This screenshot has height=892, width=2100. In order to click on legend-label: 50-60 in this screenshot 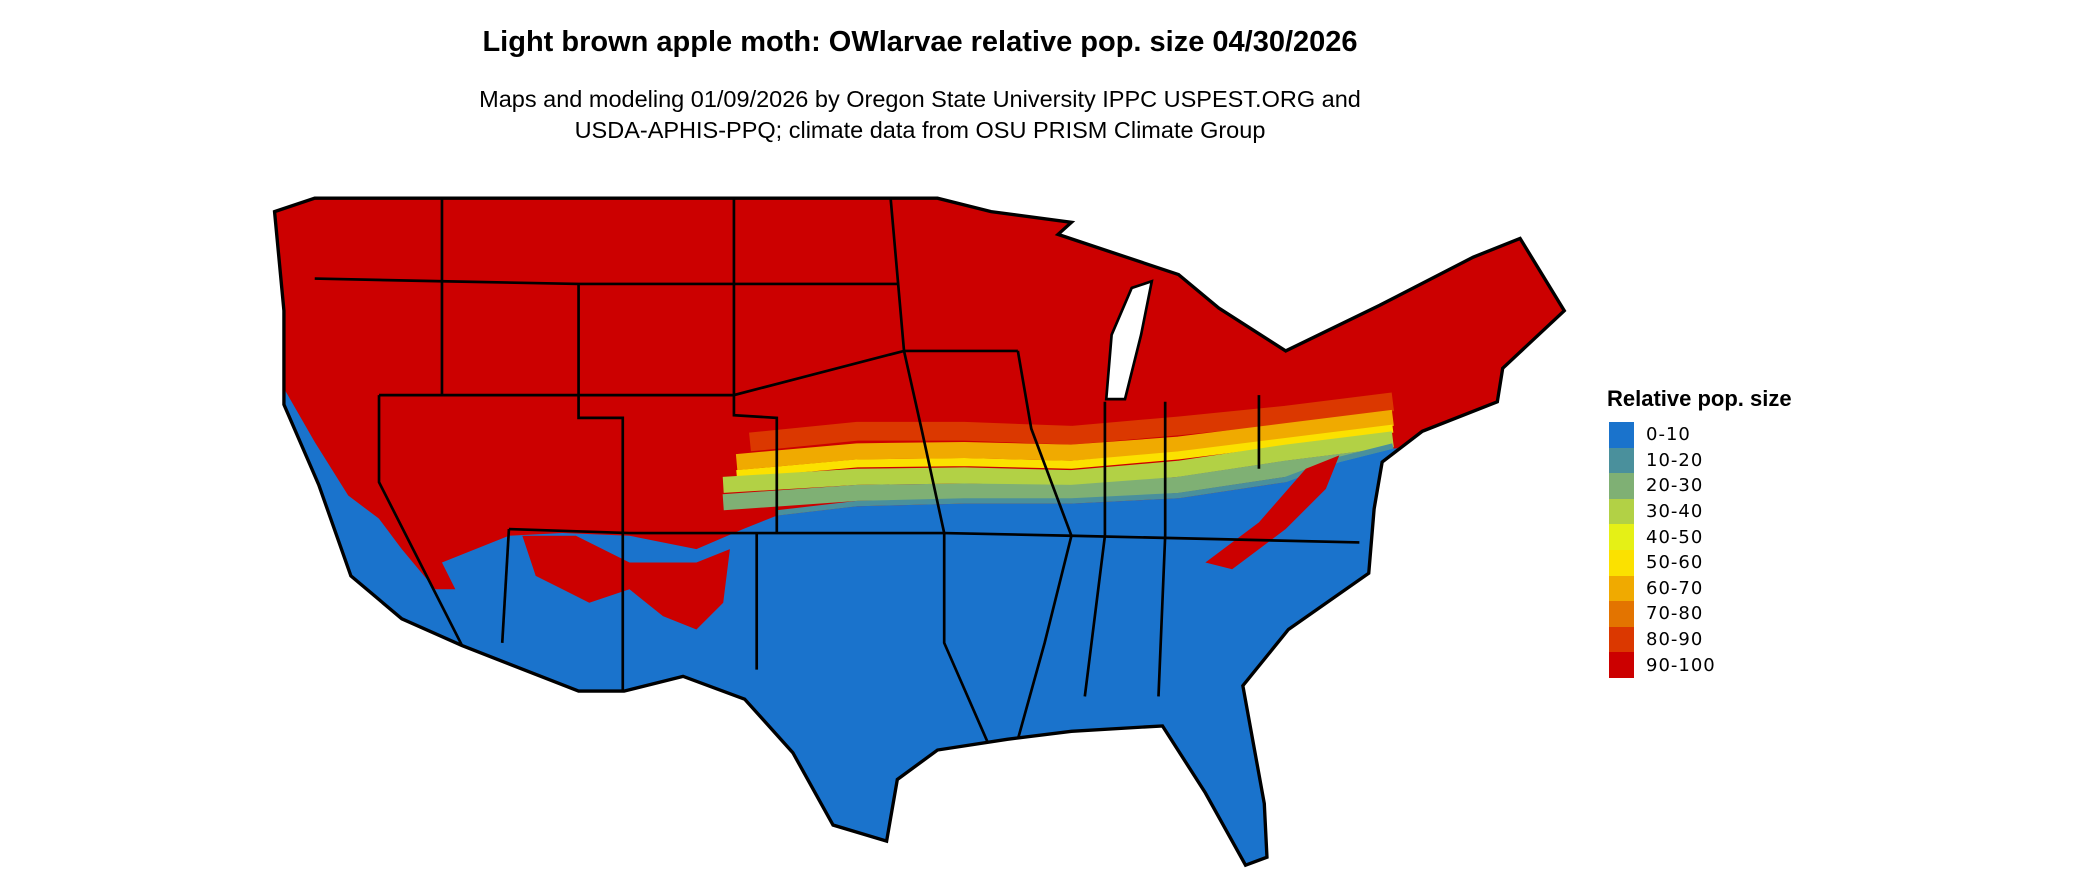, I will do `click(1675, 563)`.